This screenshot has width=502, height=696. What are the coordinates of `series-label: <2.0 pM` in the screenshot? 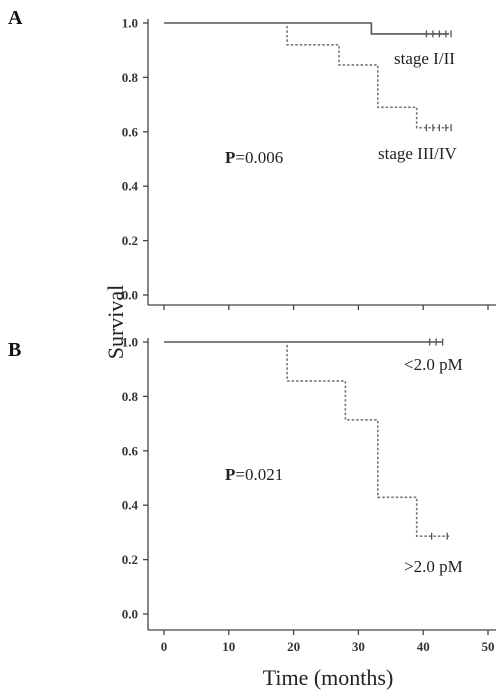 It's located at (433, 364).